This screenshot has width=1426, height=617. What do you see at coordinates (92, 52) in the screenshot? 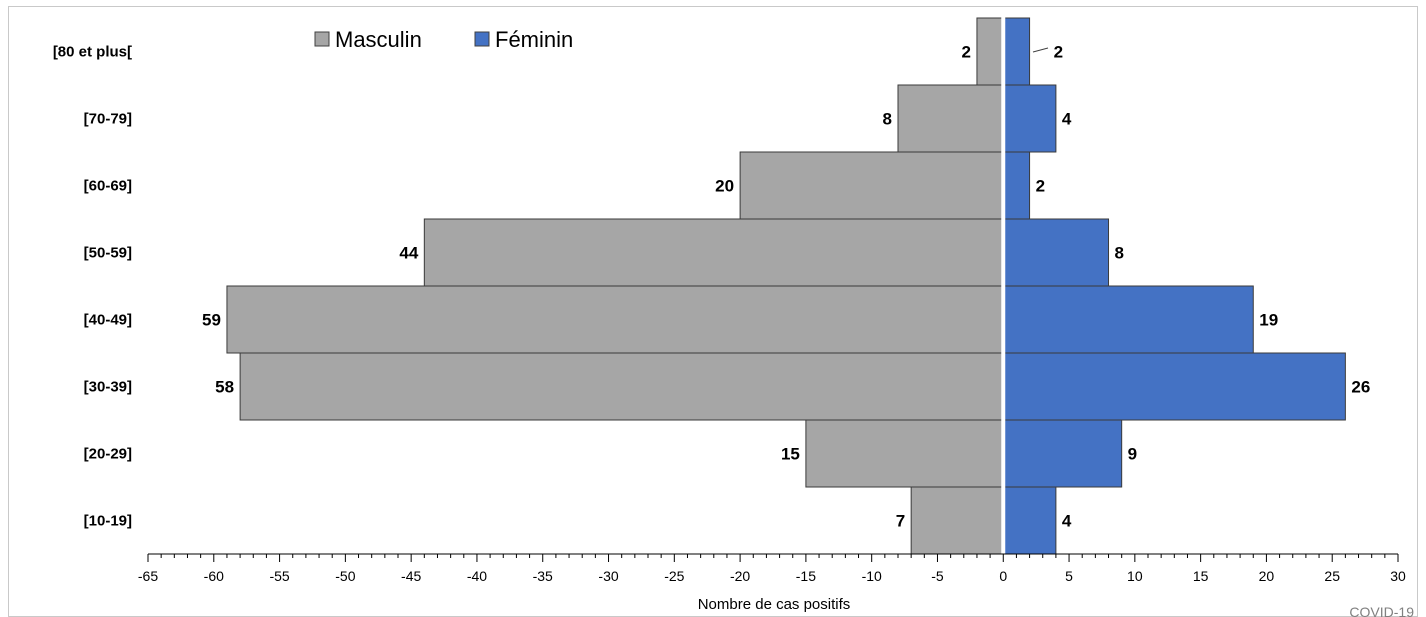
I see `category-label-80-et-plus: [80 et plus[` at bounding box center [92, 52].